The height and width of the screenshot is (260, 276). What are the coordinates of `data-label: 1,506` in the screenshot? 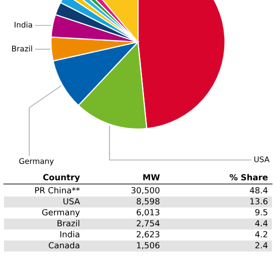 It's located at (148, 246).